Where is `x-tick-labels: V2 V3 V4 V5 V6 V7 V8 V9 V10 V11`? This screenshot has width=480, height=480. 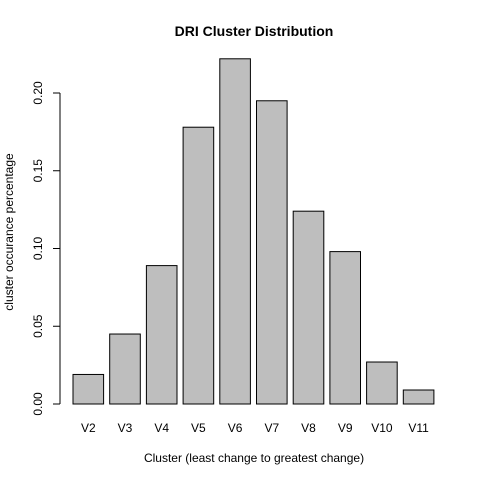 x-tick-labels: V2 V3 V4 V5 V6 V7 V8 V9 V10 V11 is located at coordinates (255, 428).